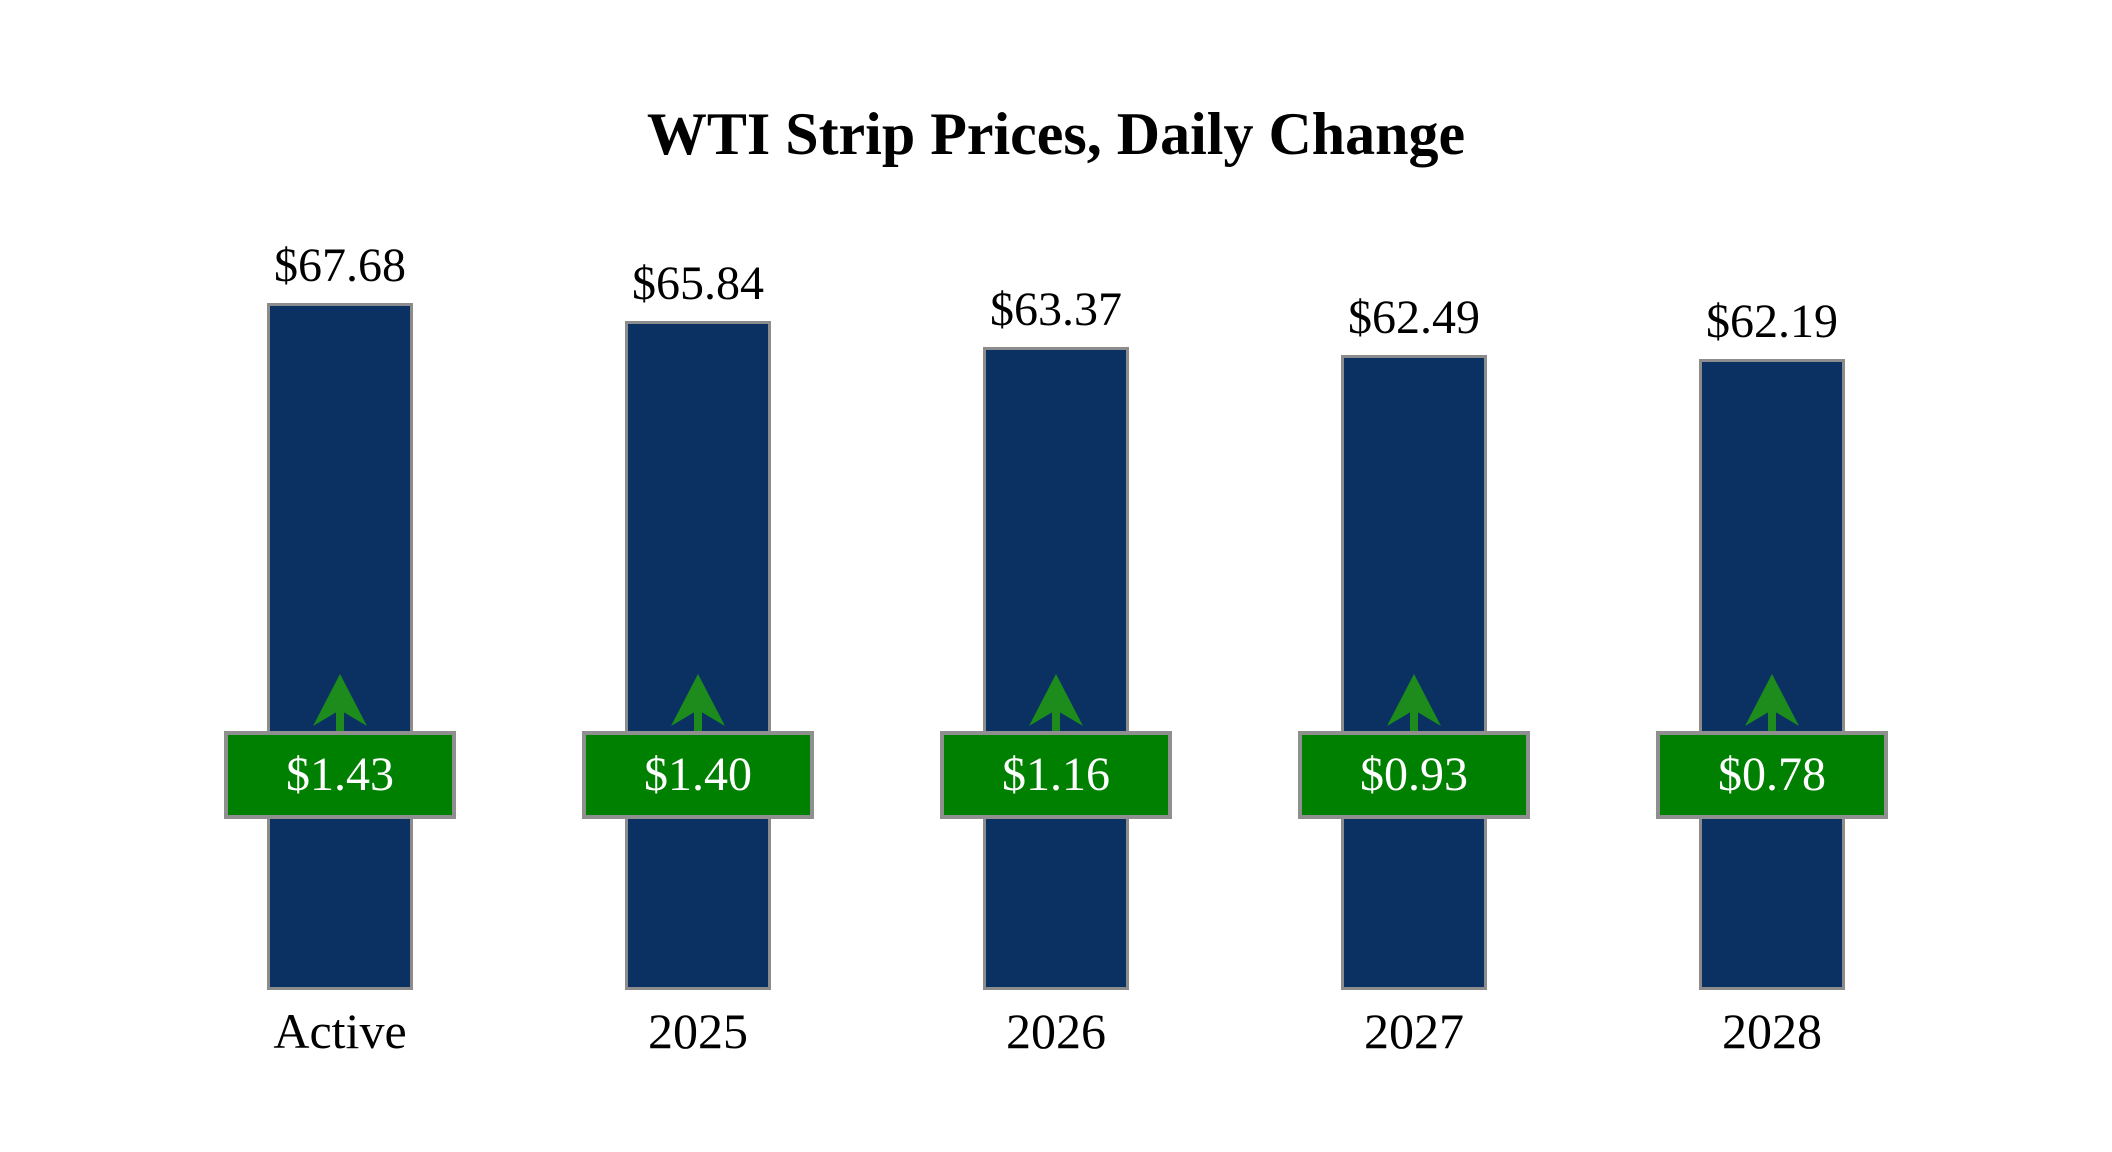  I want to click on daily-change-value: $1.16, so click(1056, 774).